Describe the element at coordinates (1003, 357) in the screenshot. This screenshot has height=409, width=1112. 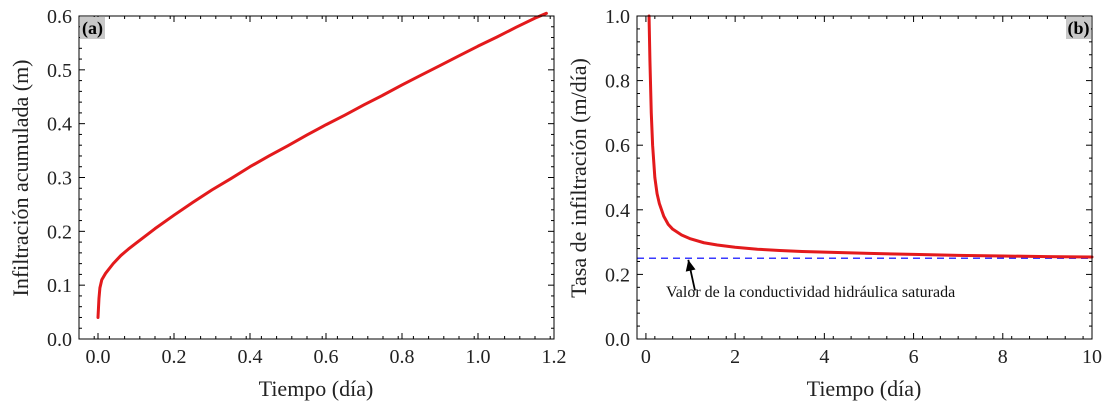
I see `panel-b-x-tick-label: 8` at that location.